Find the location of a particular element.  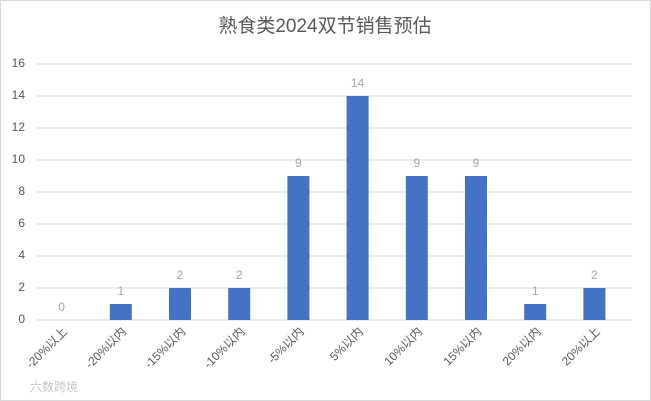

y-tick-label: 4 is located at coordinates (21, 255).